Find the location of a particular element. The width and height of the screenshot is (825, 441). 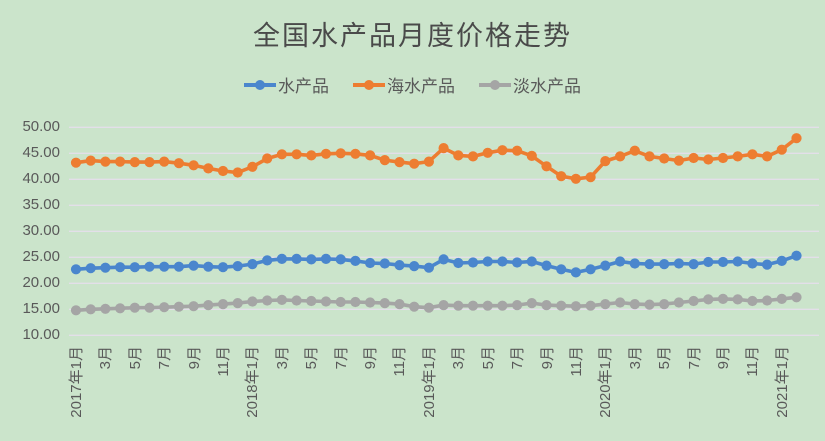

legend-item-2: 海水产品 is located at coordinates (404, 84).